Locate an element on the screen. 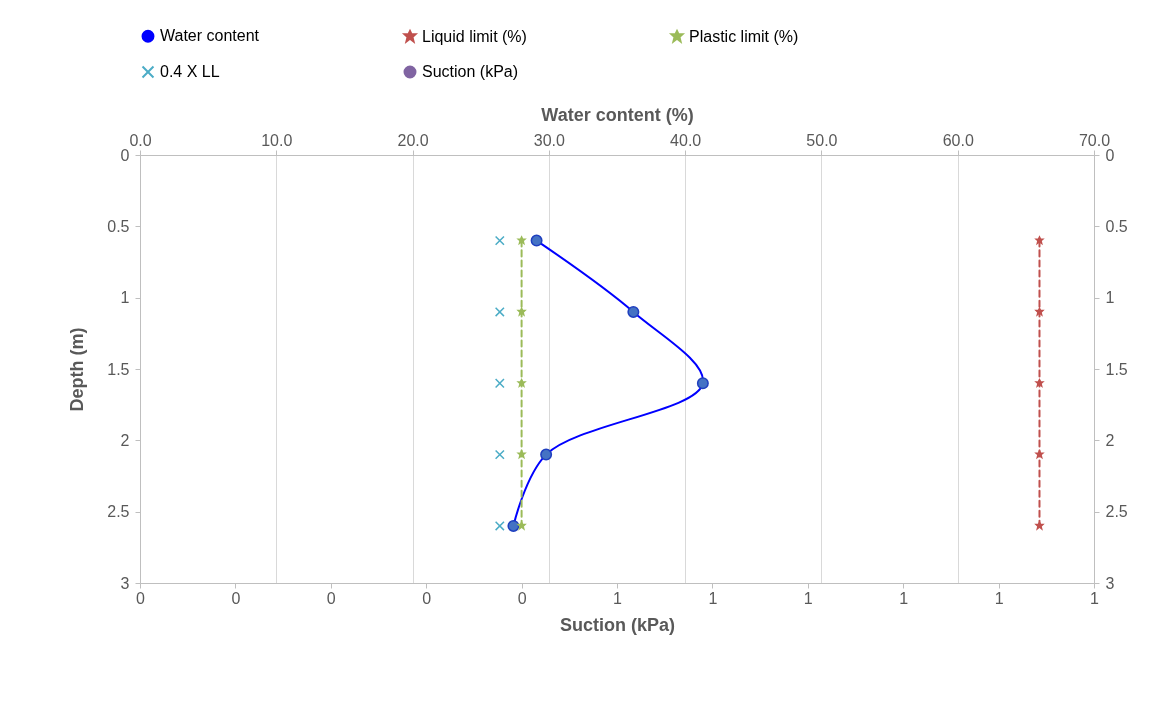 This screenshot has width=1149, height=701. y-tick-label: 0 is located at coordinates (125, 155).